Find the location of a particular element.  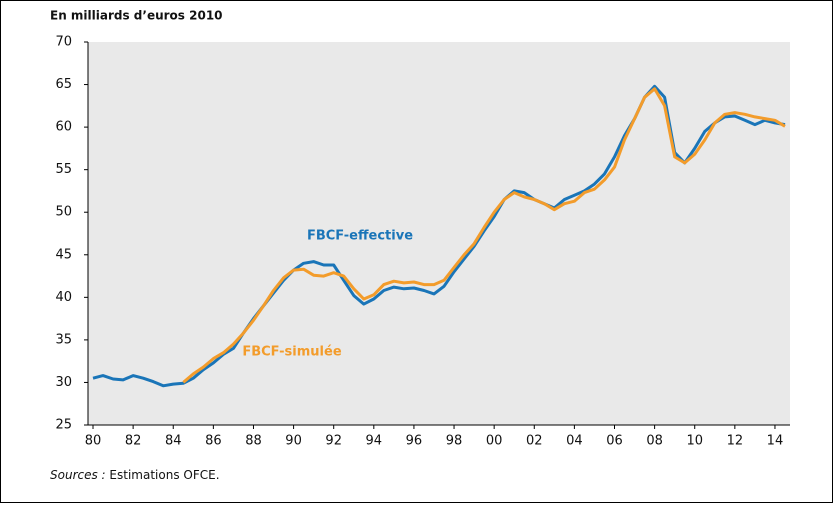

y-tick-label: 30 is located at coordinates (63, 382).